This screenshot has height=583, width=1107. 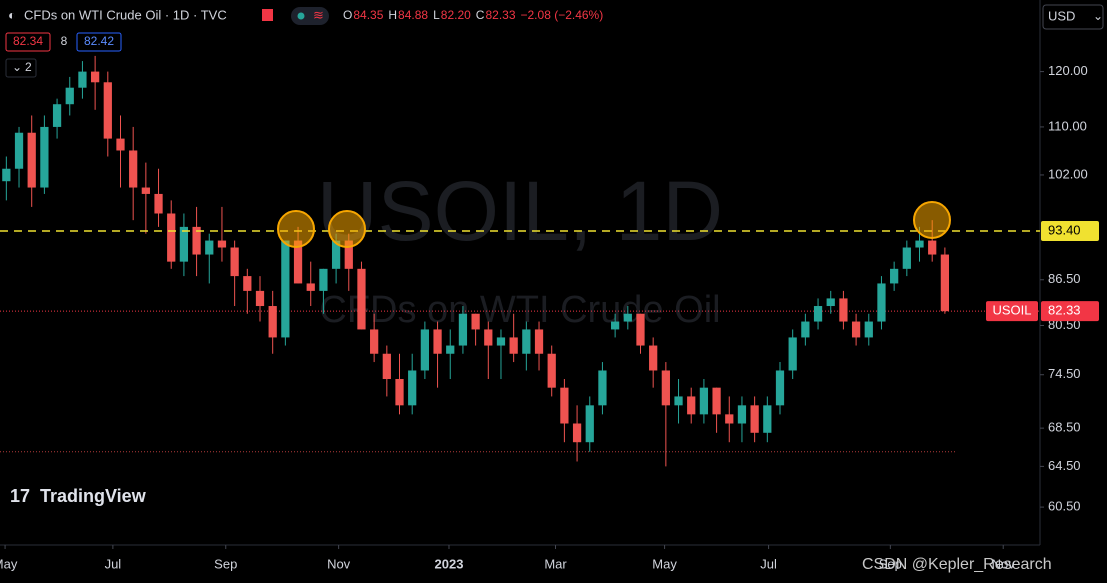 What do you see at coordinates (113, 563) in the screenshot?
I see `x-tick-label: Jul` at bounding box center [113, 563].